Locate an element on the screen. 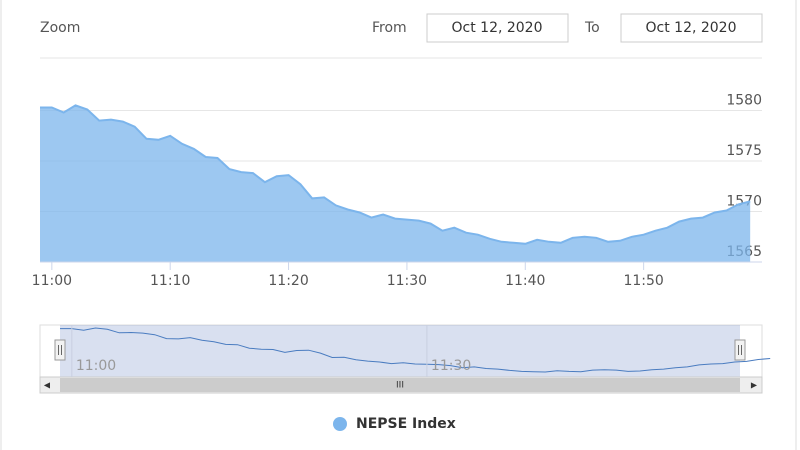 The image size is (800, 450). scroll-right: ▶ is located at coordinates (754, 385).